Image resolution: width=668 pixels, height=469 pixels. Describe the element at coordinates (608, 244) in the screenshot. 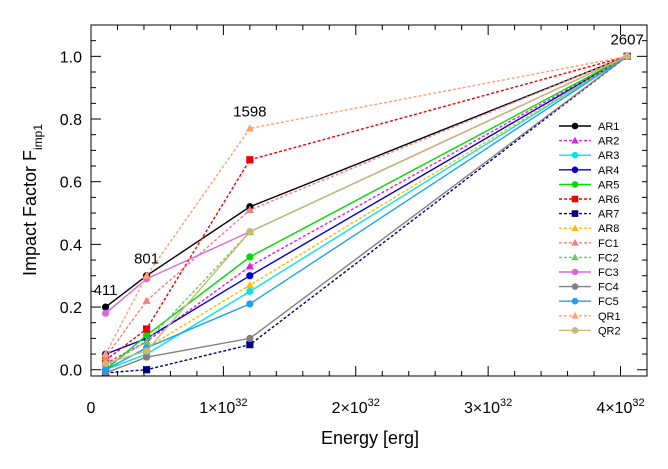

I see `legend-label: FC1` at that location.